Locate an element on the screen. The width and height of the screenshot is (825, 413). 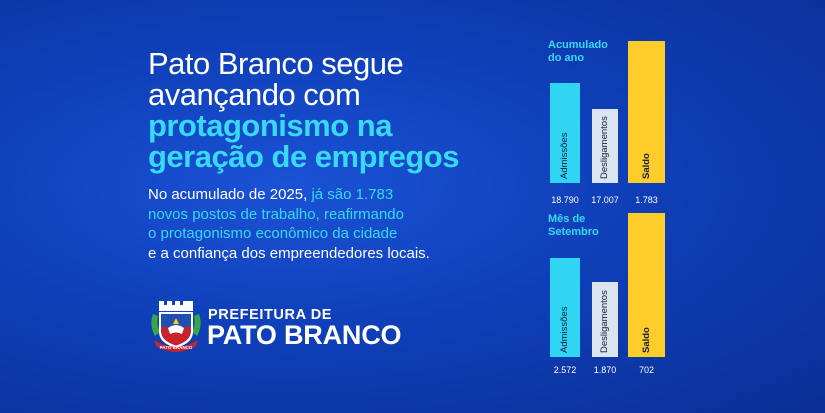
chart-2-title-line-1: Mês de is located at coordinates (567, 219).